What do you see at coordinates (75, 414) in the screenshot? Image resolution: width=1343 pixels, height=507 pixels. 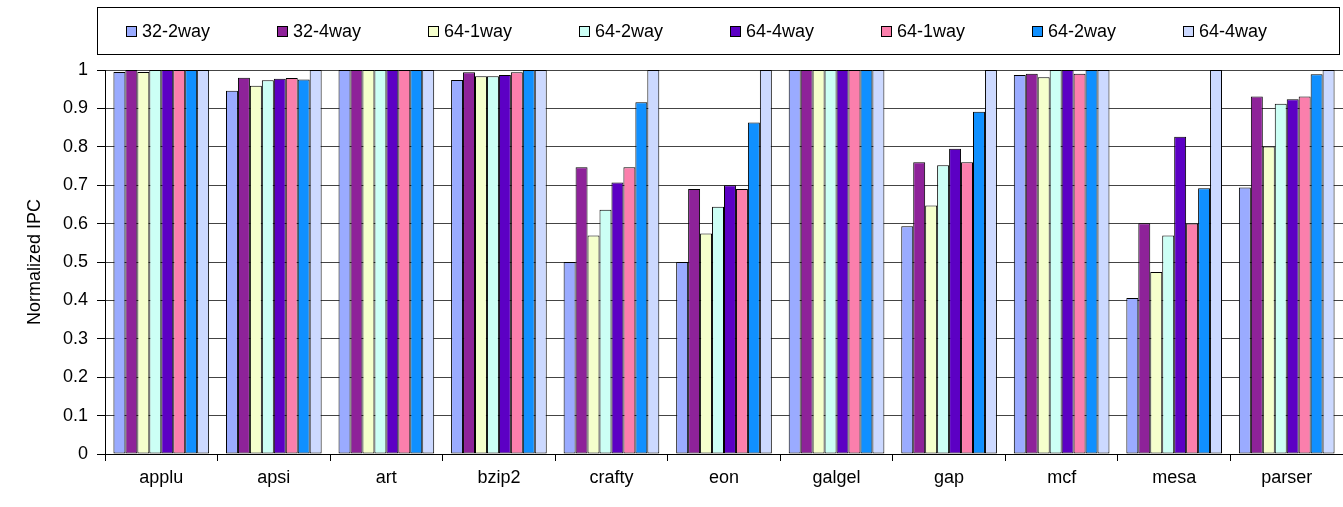 I see `y-tick-label: 0.1` at bounding box center [75, 414].